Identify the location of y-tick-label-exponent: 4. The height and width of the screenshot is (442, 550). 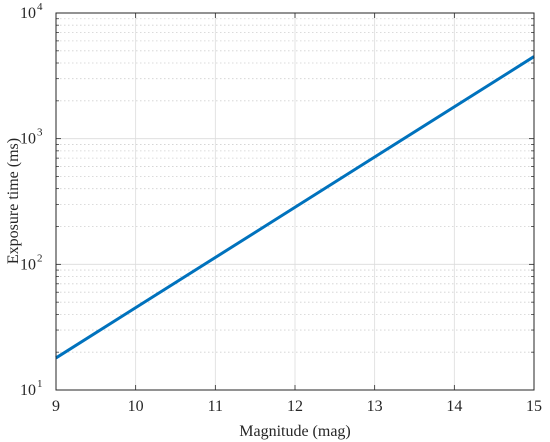
(40, 7).